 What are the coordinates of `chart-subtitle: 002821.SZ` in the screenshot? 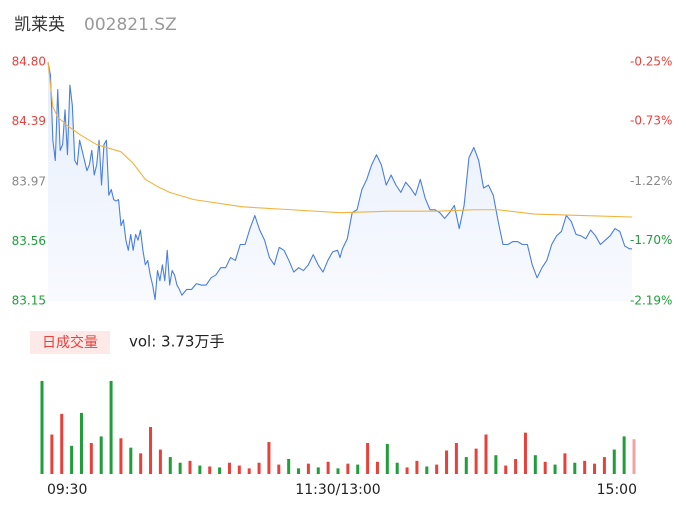 It's located at (130, 25).